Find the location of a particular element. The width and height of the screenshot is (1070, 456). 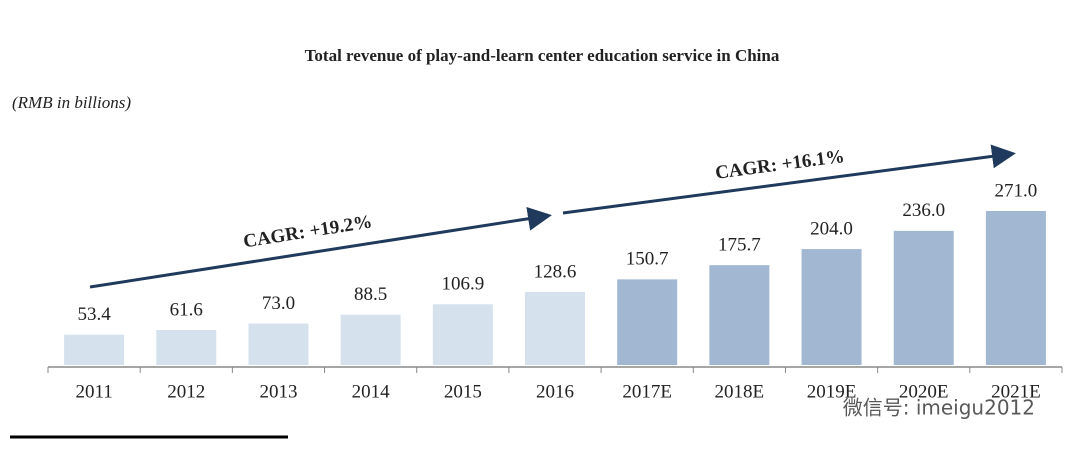

value-label: 271.0 is located at coordinates (1016, 190).